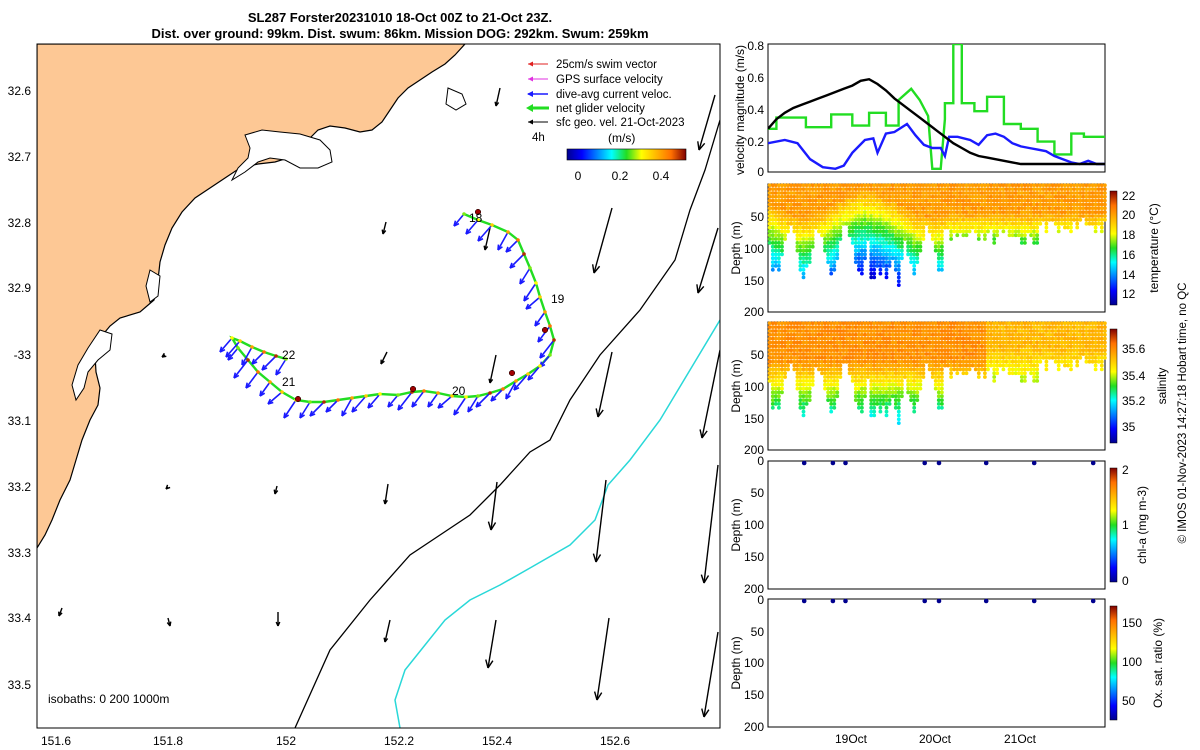  Describe the element at coordinates (384, 358) in the screenshot. I see `geostrophic-arrow-shaft` at that location.